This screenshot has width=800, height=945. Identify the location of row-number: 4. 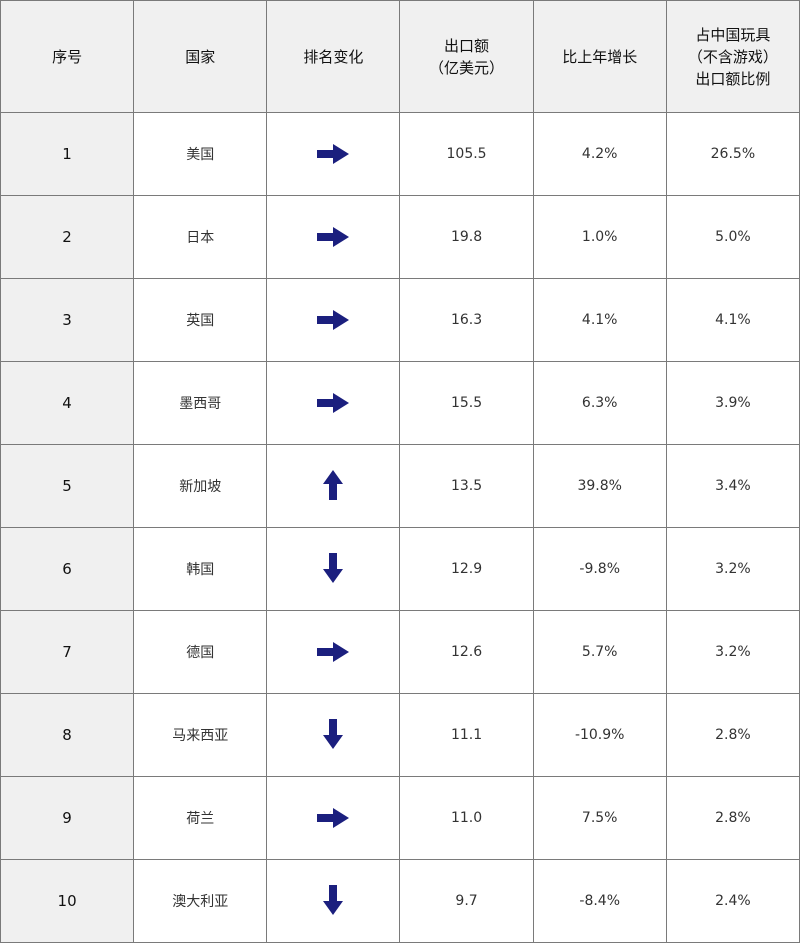
(67, 403).